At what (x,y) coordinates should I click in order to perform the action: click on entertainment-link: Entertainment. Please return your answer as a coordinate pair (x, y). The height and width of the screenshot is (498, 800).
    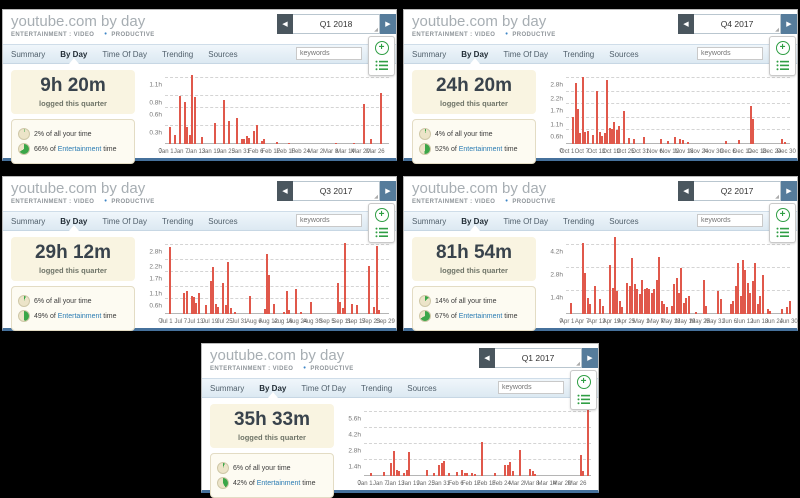
    Looking at the image, I should click on (278, 483).